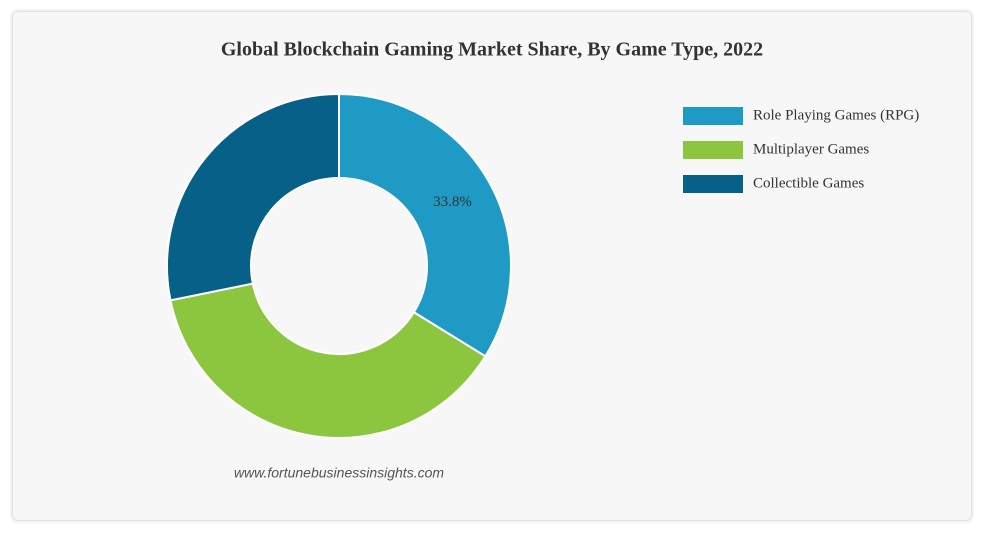 The width and height of the screenshot is (984, 534). Describe the element at coordinates (339, 473) in the screenshot. I see `source: www.fortunebusinessinsights.com` at that location.